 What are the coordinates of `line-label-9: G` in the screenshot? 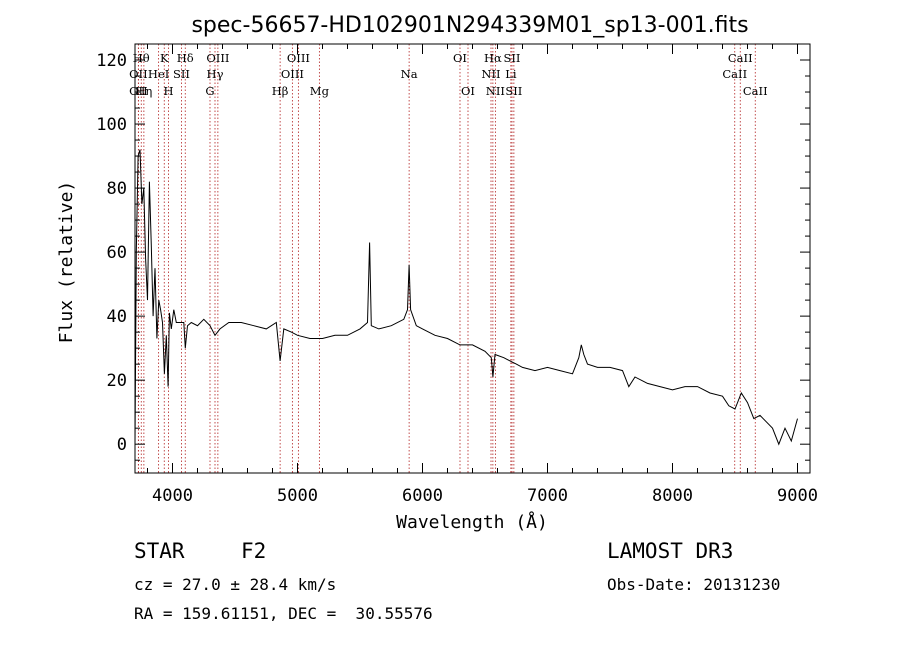 It's located at (209, 91).